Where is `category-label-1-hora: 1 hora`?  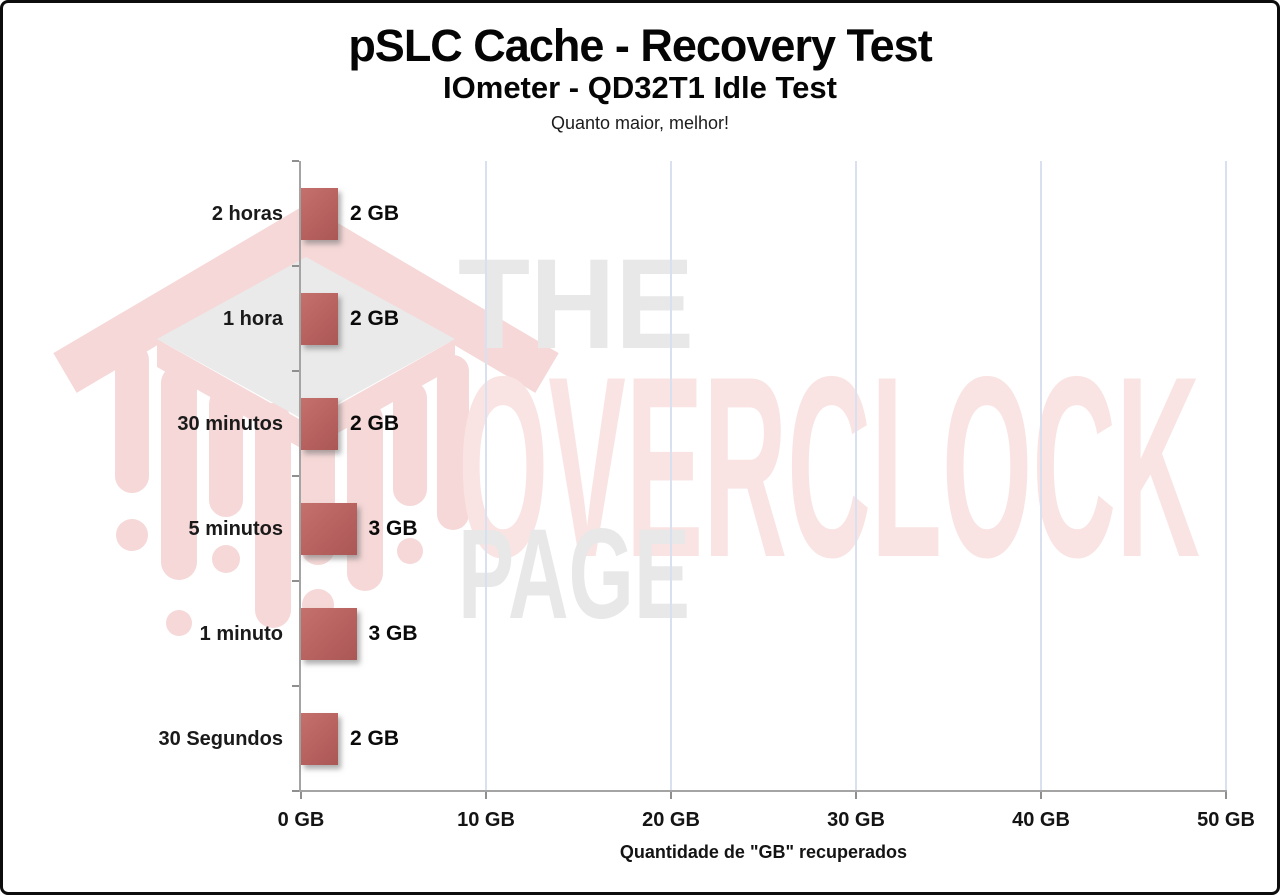 category-label-1-hora: 1 hora is located at coordinates (252, 318).